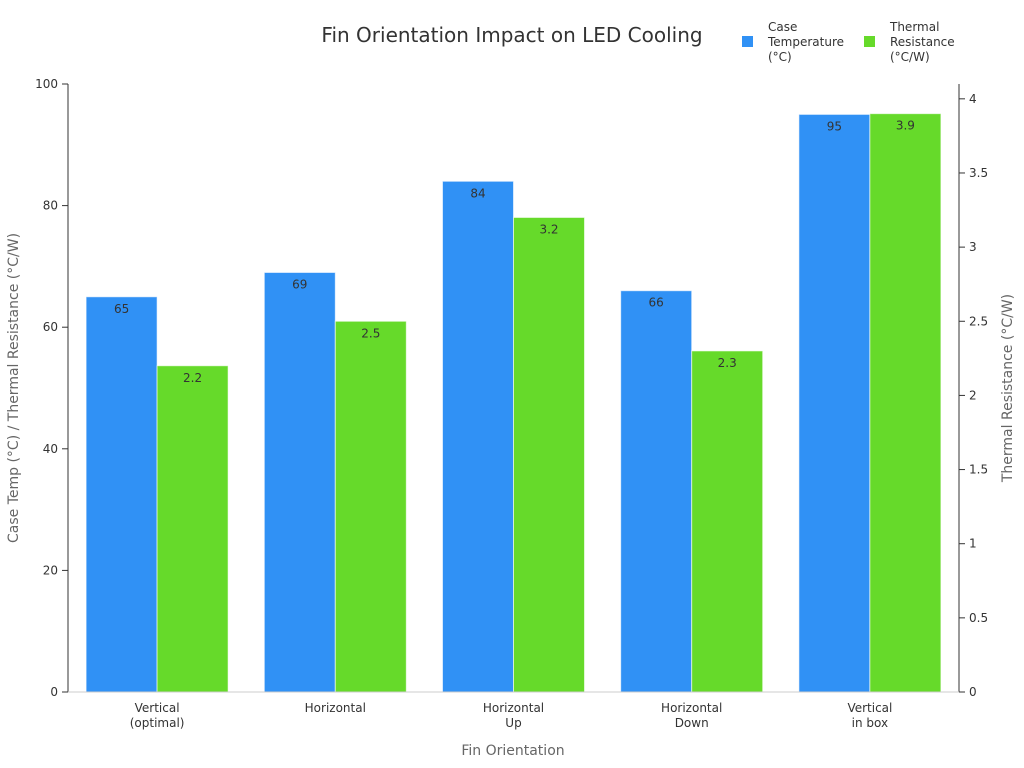 The image size is (1024, 768). What do you see at coordinates (548, 229) in the screenshot?
I see `data-label: 3.2` at bounding box center [548, 229].